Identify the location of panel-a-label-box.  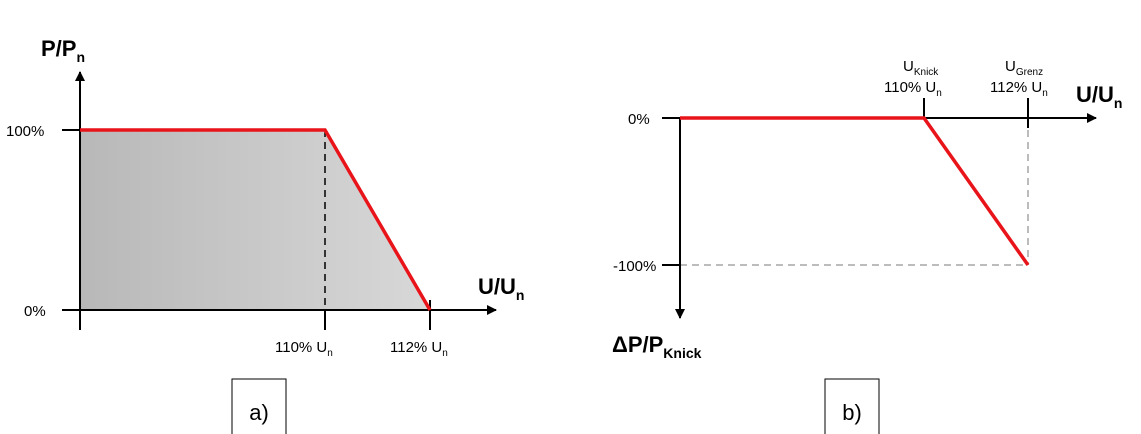
(259, 406).